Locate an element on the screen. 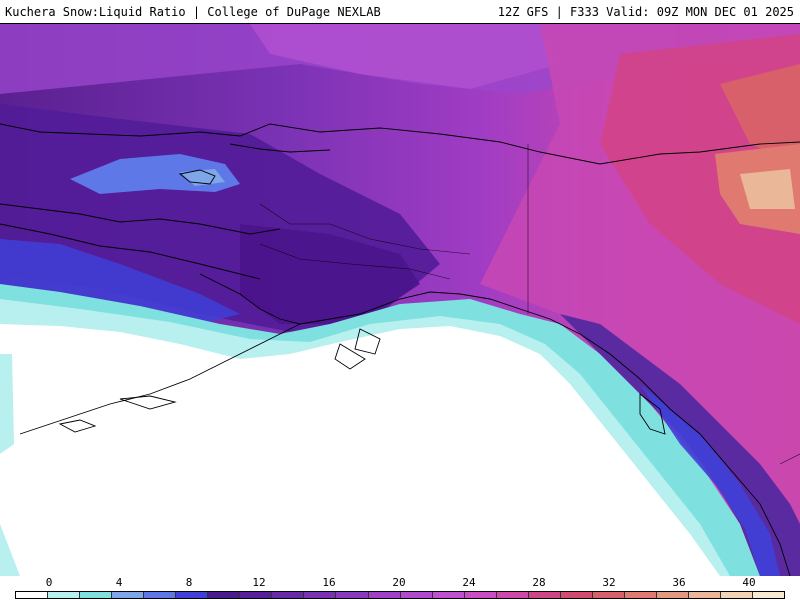 Image resolution: width=800 pixels, height=600 pixels. colorbar-tick: 36 is located at coordinates (679, 582).